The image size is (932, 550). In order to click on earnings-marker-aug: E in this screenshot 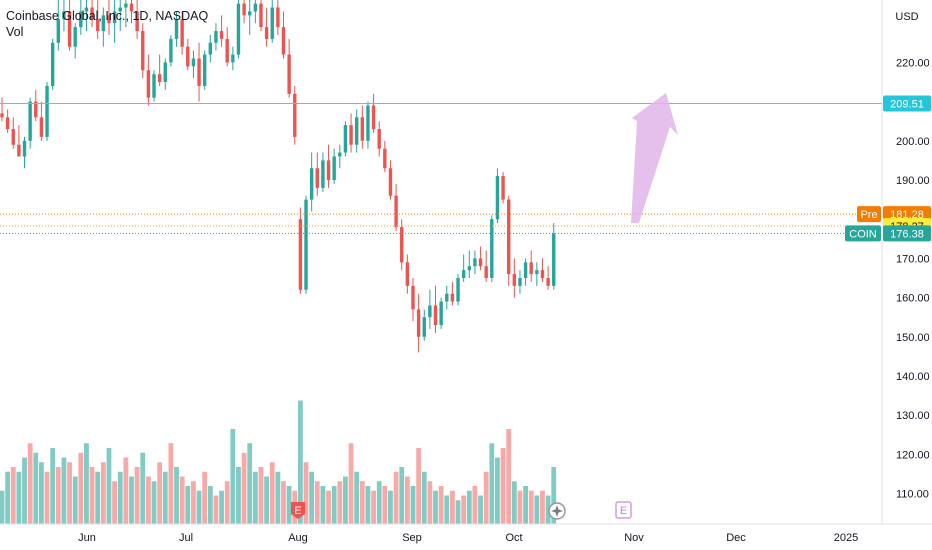, I will do `click(298, 510)`.